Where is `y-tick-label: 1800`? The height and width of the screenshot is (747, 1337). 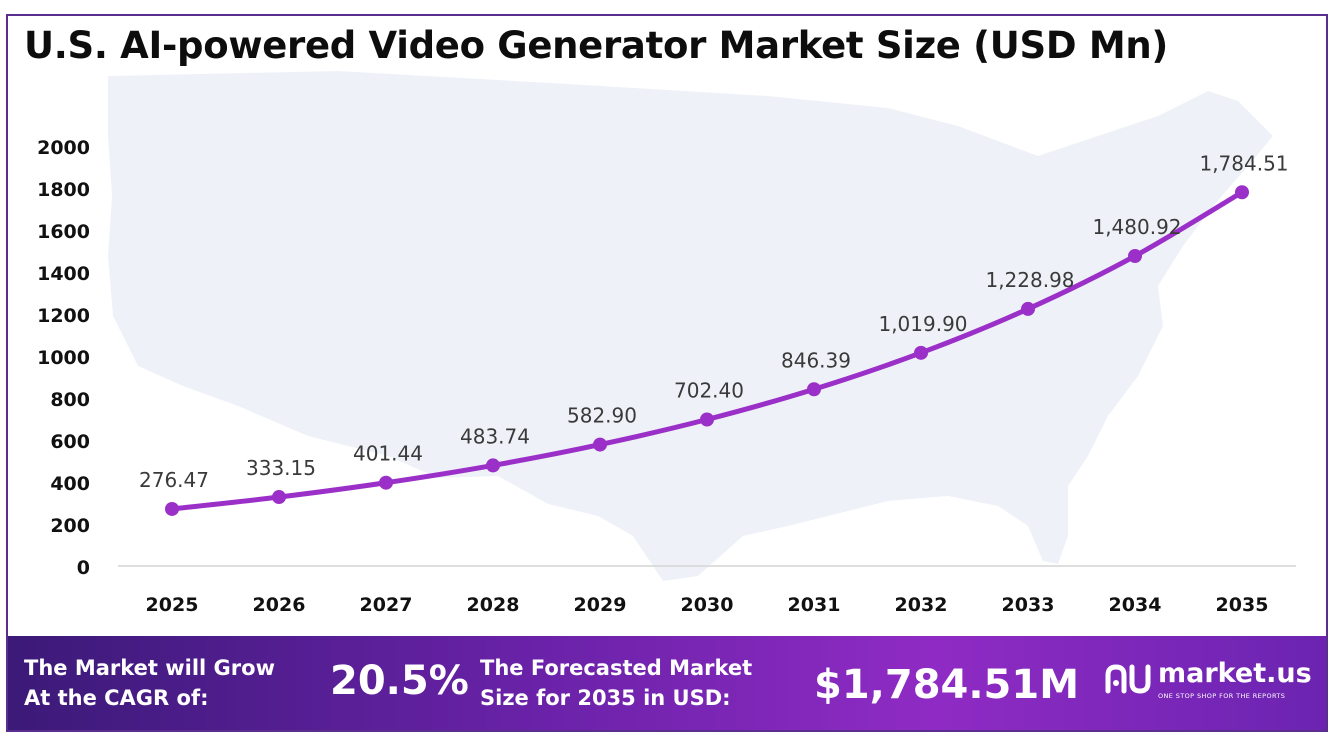
y-tick-label: 1800 is located at coordinates (63, 190).